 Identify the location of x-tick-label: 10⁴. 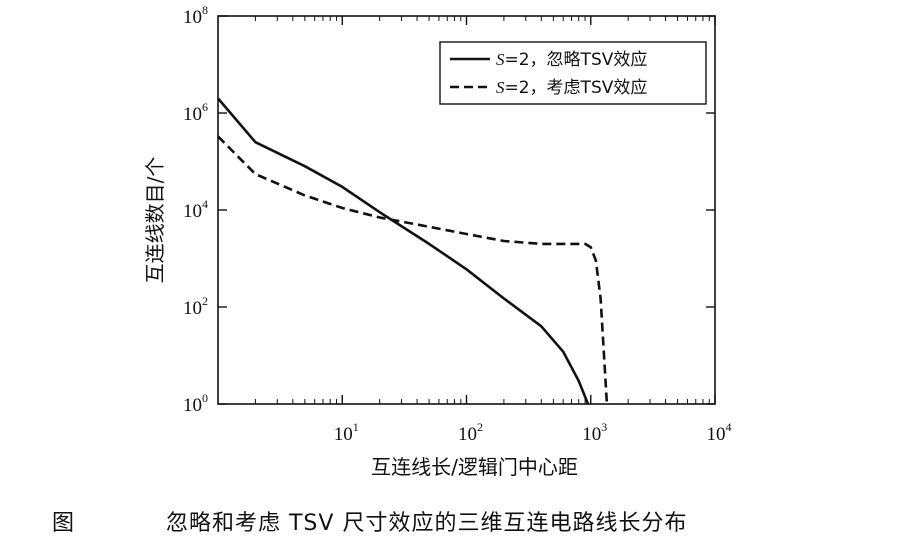
(719, 432).